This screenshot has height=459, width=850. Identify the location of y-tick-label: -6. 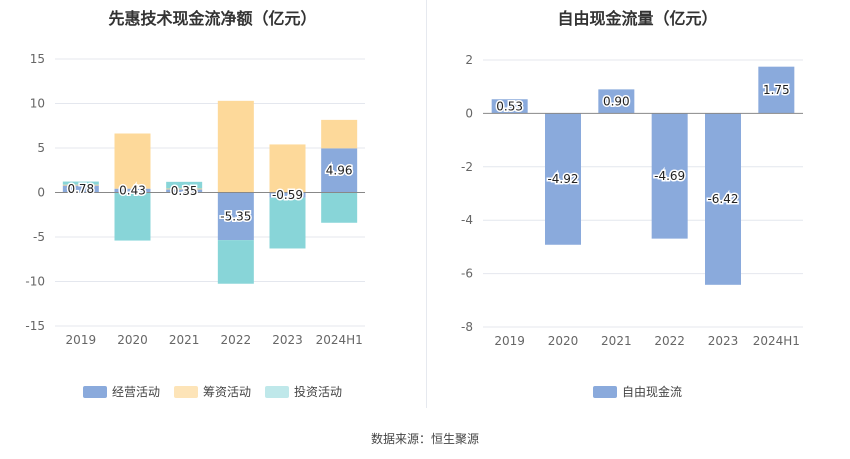
(467, 274).